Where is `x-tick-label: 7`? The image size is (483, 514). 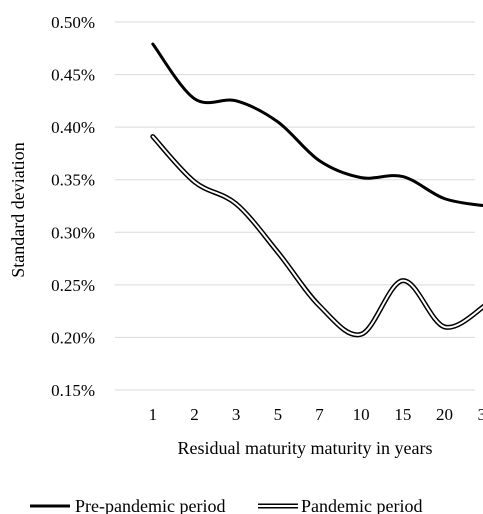 x-tick-label: 7 is located at coordinates (319, 414).